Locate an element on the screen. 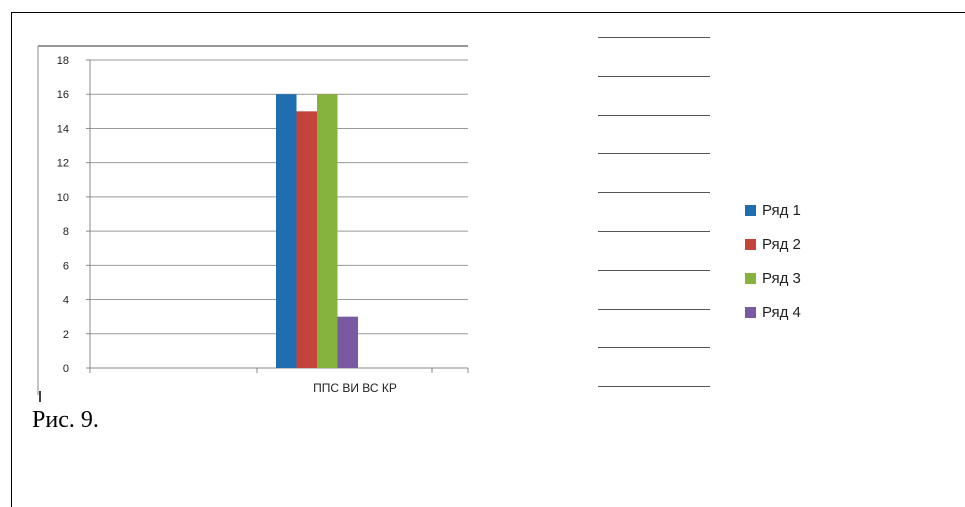 This screenshot has width=965, height=507. y-tick-label: 12 is located at coordinates (63, 164).